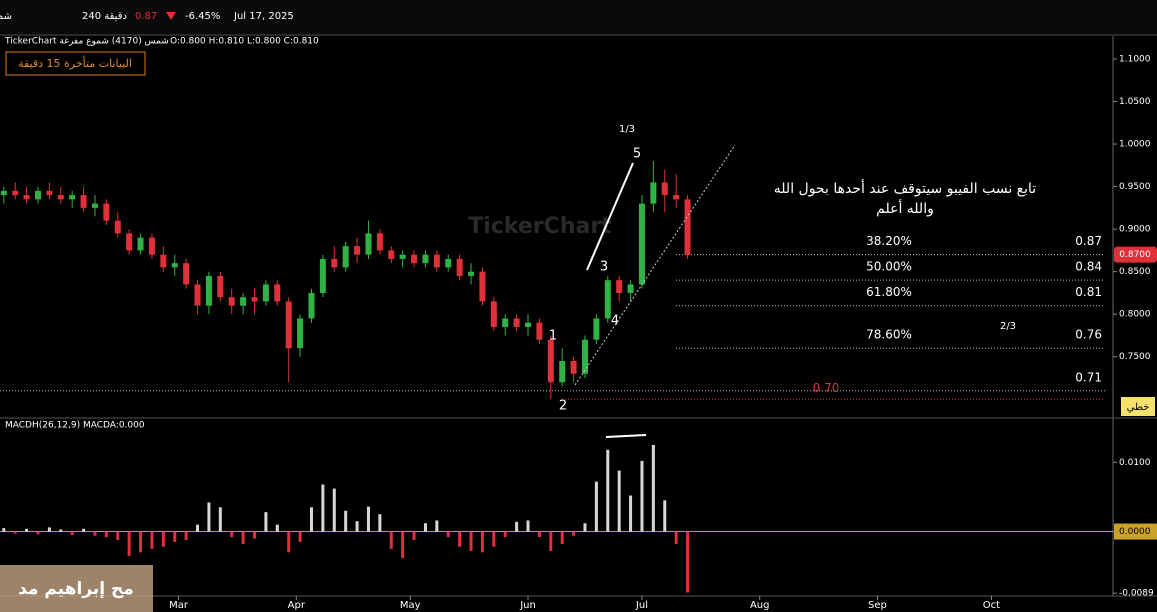 This screenshot has width=1157, height=612. What do you see at coordinates (1088, 241) in the screenshot?
I see `fib-value: 0.87` at bounding box center [1088, 241].